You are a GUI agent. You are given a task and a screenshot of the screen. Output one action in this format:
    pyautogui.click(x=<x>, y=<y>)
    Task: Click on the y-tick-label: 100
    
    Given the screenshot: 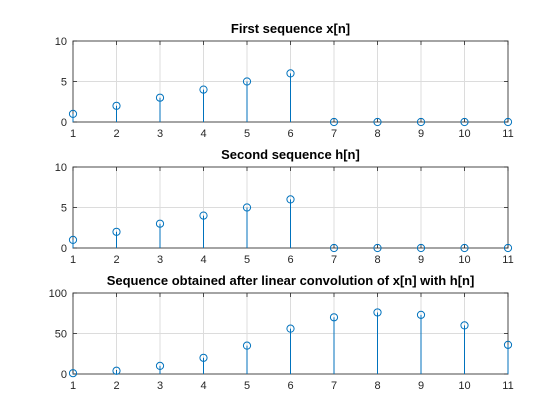 What is the action you would take?
    pyautogui.click(x=58, y=294)
    